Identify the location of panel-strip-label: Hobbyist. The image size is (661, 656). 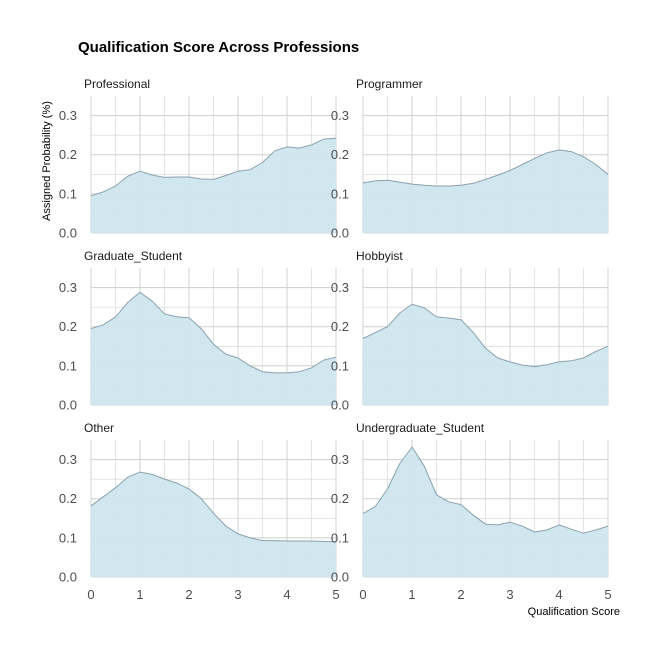
(379, 256).